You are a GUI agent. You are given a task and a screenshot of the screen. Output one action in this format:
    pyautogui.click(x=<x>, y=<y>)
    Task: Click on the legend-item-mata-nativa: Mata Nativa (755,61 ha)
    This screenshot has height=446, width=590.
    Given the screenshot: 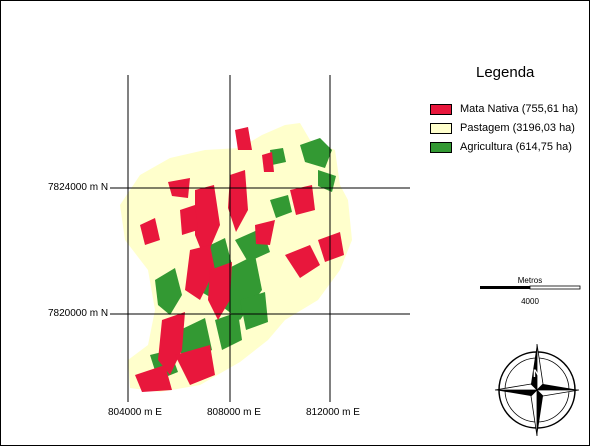 What is the action you would take?
    pyautogui.click(x=504, y=109)
    